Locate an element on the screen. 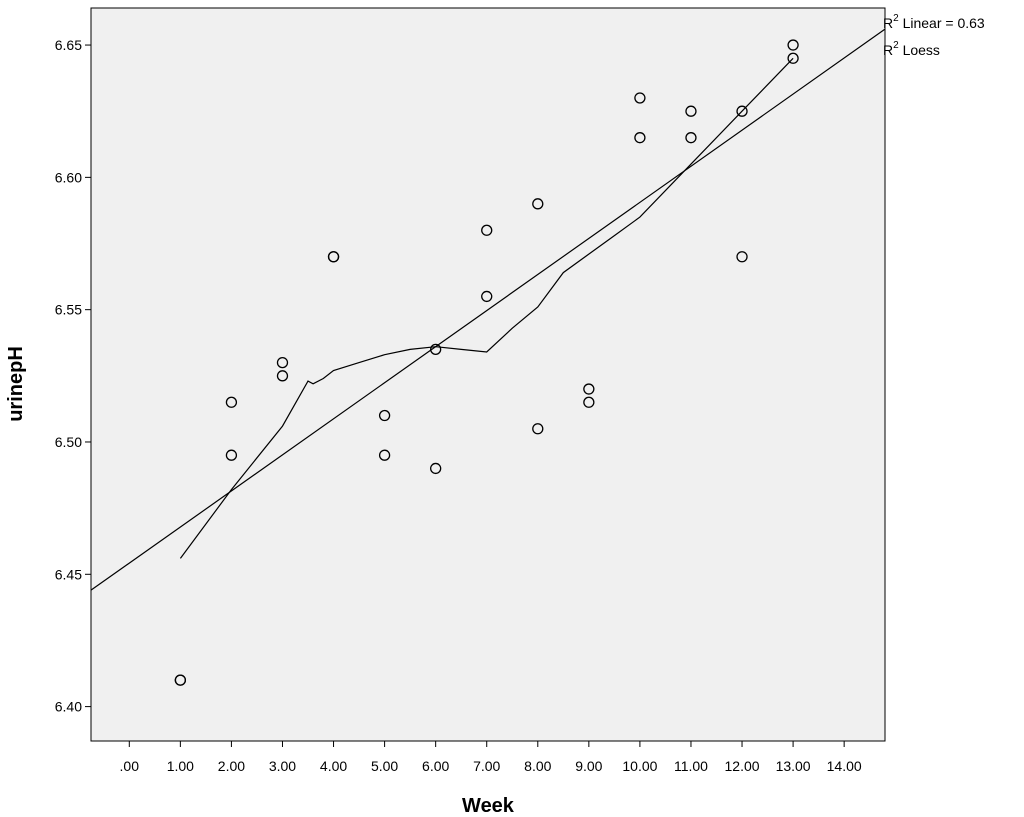 The width and height of the screenshot is (1024, 817). x-tick-label: 12.00 is located at coordinates (742, 766).